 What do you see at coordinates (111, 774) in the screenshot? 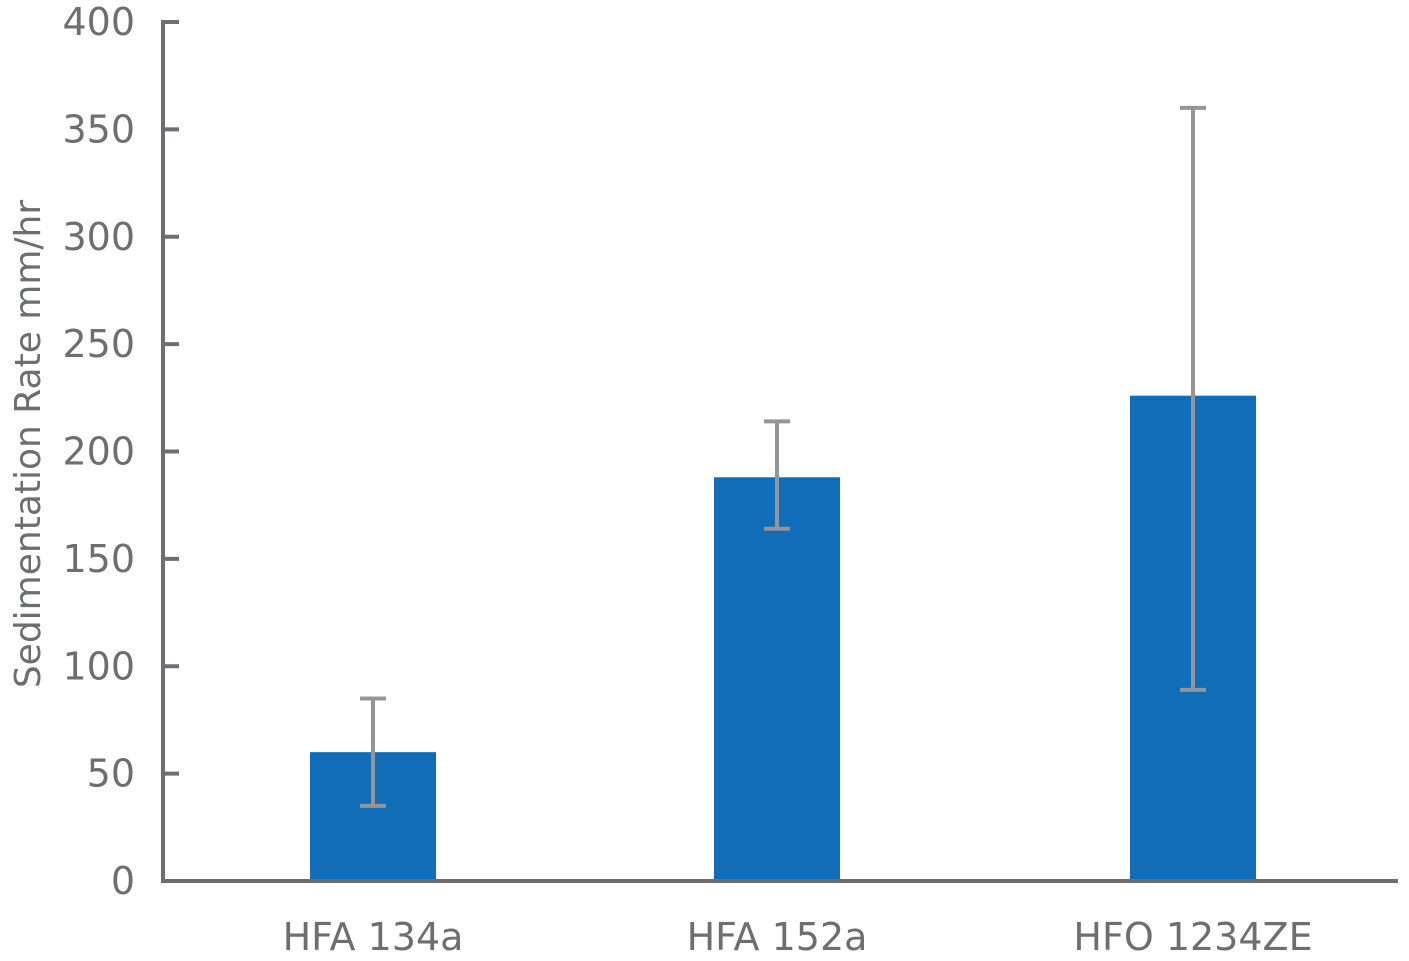
I see `y-tick-label: 50` at bounding box center [111, 774].